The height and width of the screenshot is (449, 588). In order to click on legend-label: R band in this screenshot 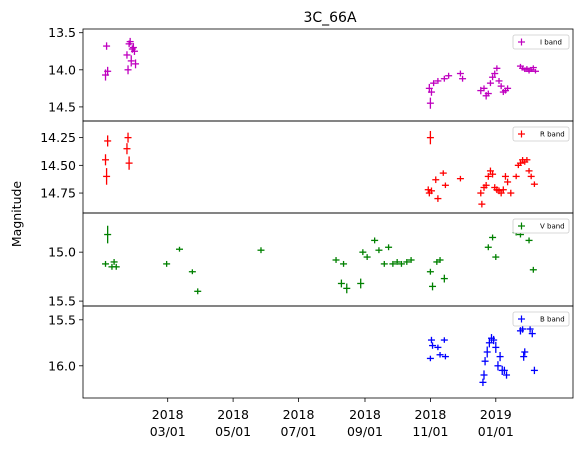, I will do `click(552, 135)`.